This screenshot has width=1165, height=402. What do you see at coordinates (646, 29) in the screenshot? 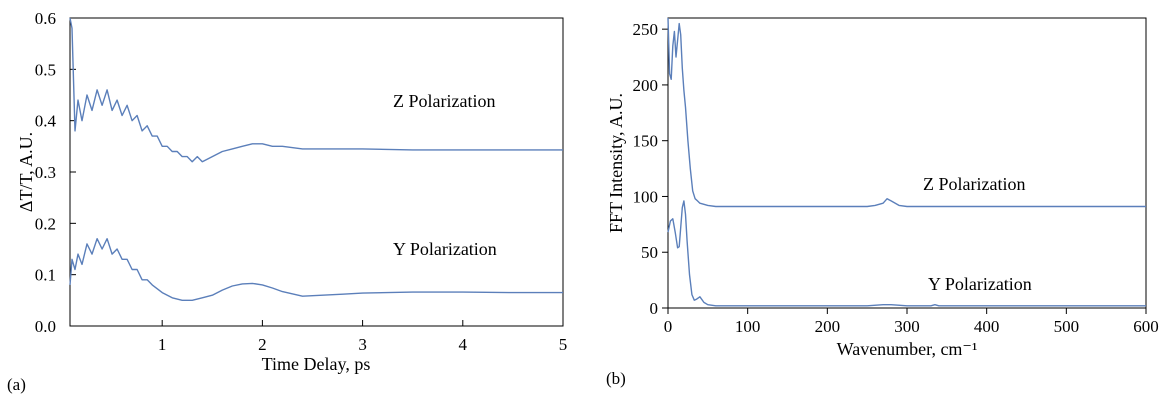
I see `y-tick-label: 250` at bounding box center [646, 29].